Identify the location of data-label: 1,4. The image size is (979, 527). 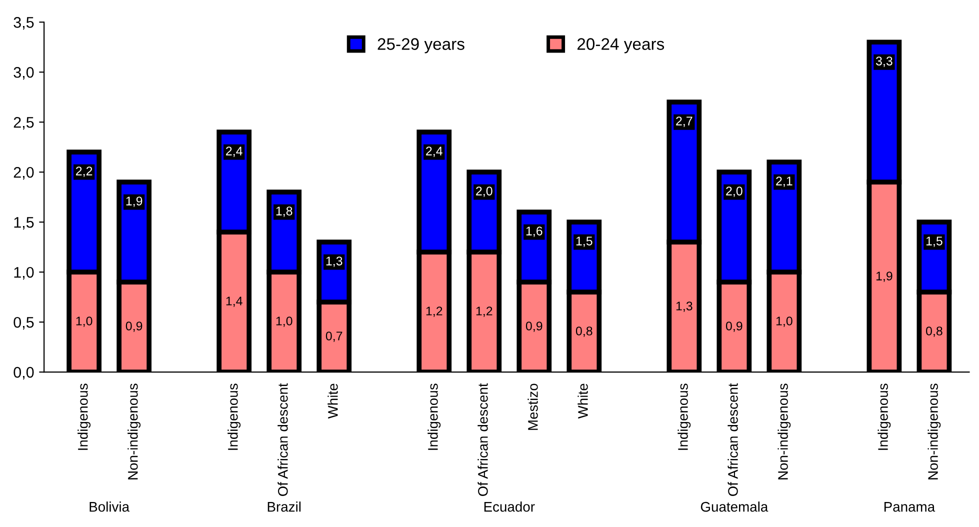
(234, 301).